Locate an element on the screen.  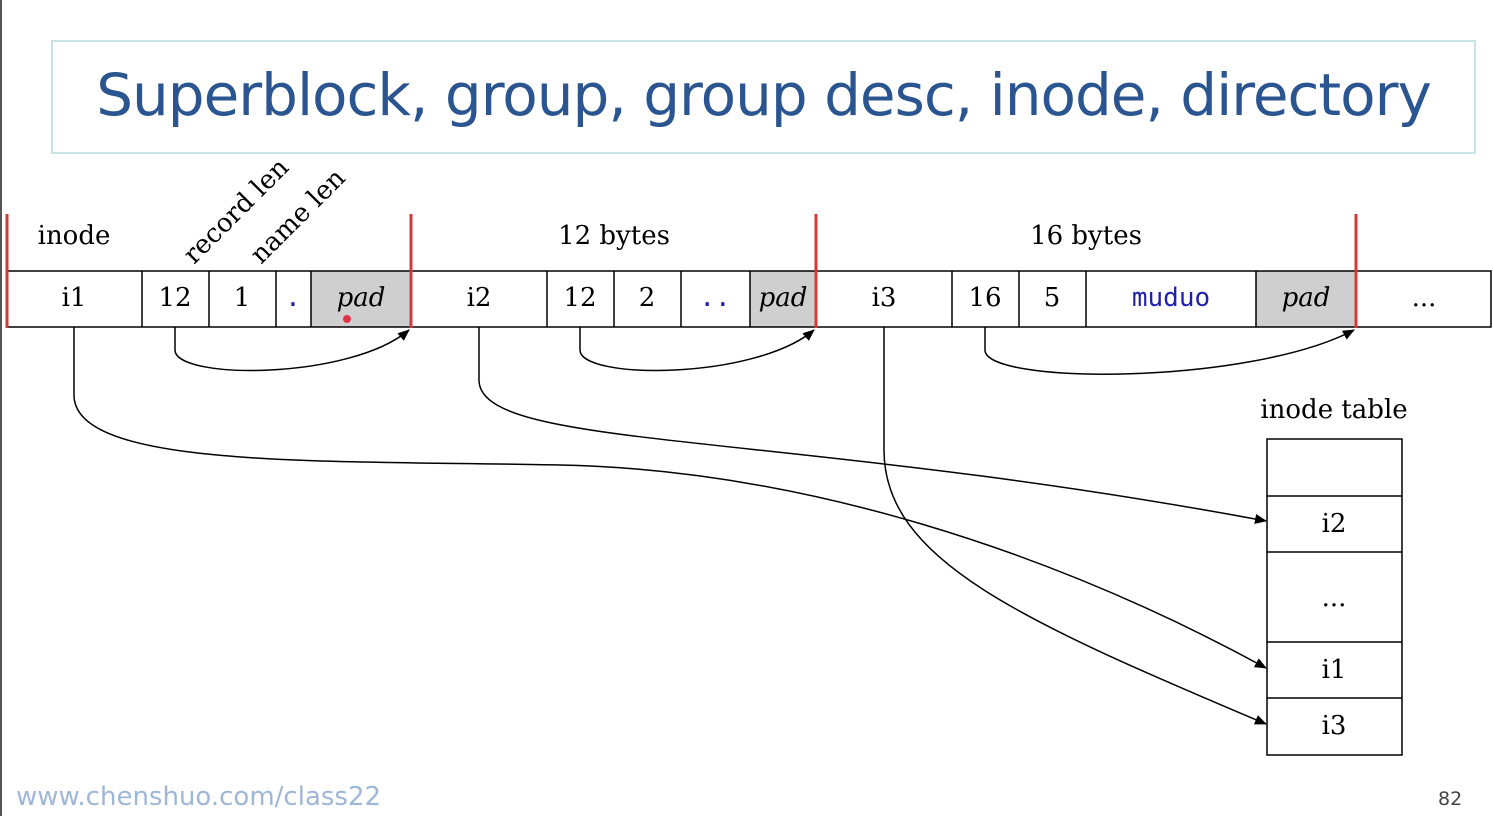
cell-e3-name: muduo is located at coordinates (1171, 298).